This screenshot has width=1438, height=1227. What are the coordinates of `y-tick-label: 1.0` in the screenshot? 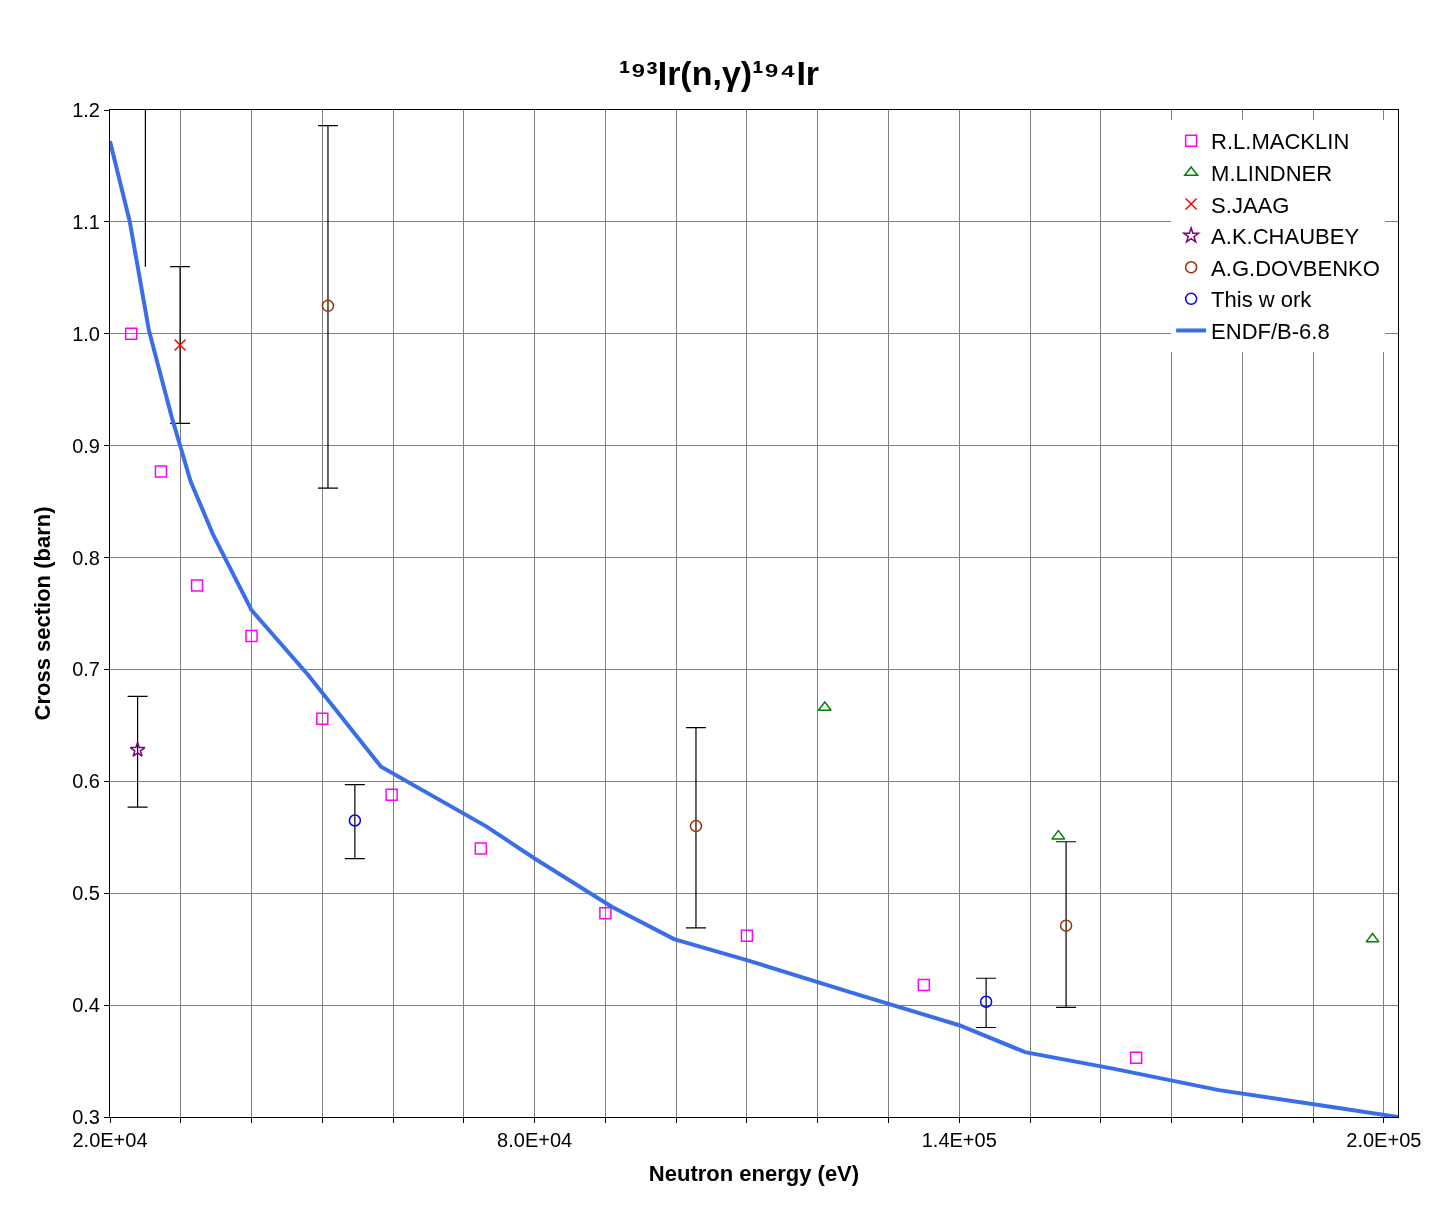 It's located at (86, 333).